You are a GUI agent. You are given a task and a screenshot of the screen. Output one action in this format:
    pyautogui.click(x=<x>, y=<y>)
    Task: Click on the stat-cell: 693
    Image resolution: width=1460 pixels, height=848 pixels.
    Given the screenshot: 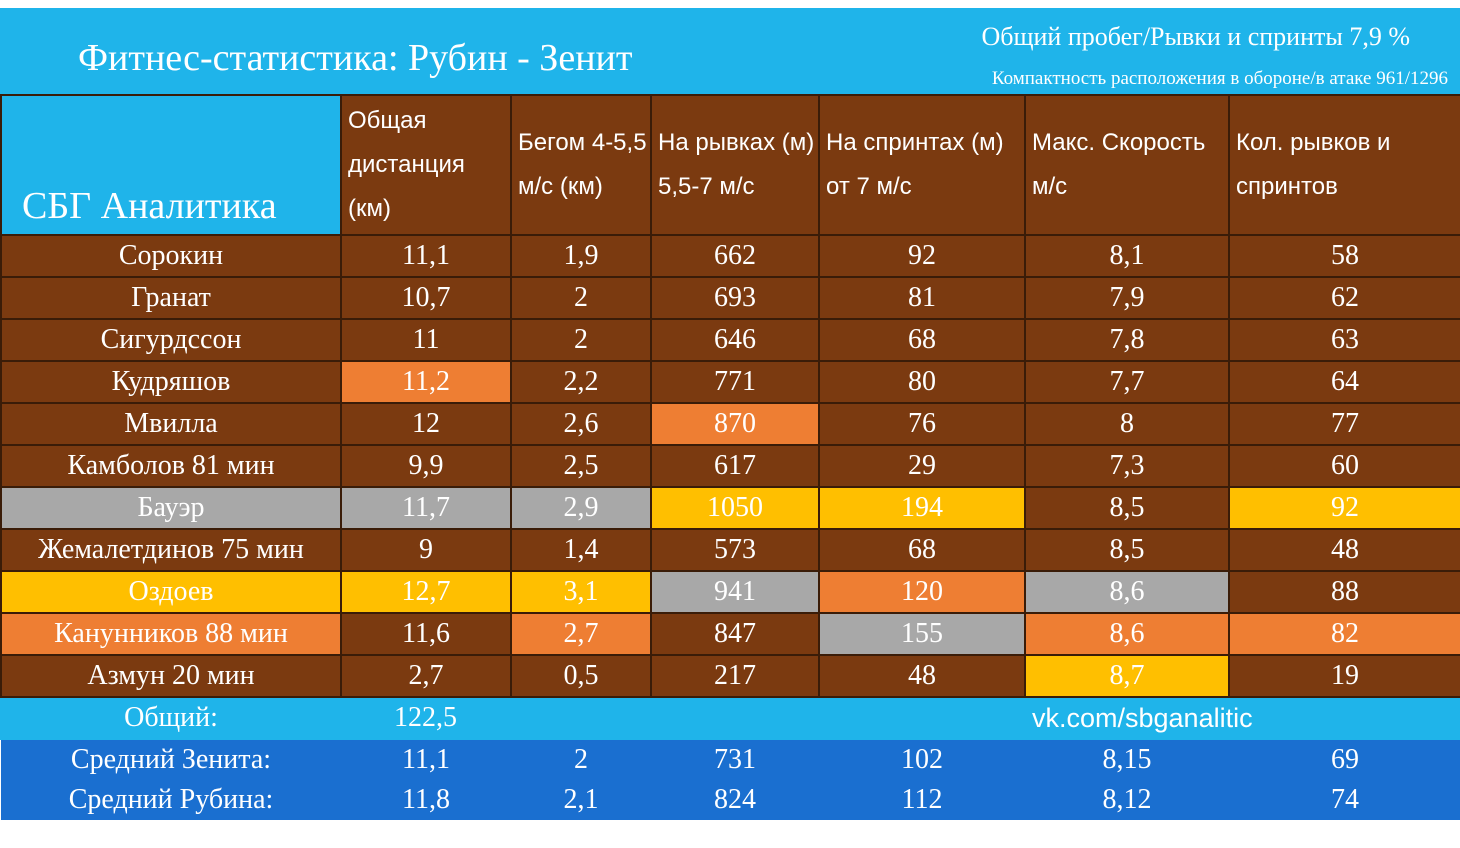 What is the action you would take?
    pyautogui.click(x=735, y=298)
    